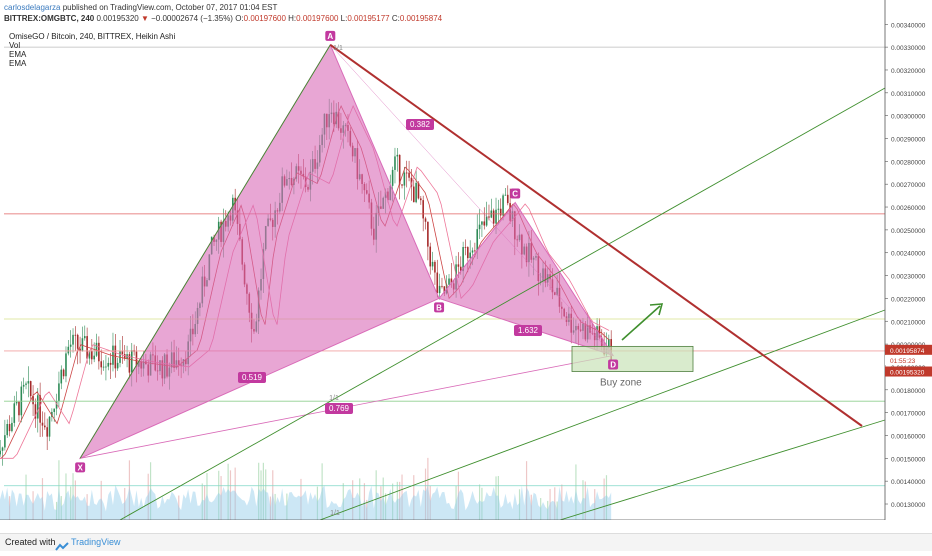 The height and width of the screenshot is (556, 932). What do you see at coordinates (32, 7) in the screenshot?
I see `author-link: carlosdelagarza` at bounding box center [32, 7].